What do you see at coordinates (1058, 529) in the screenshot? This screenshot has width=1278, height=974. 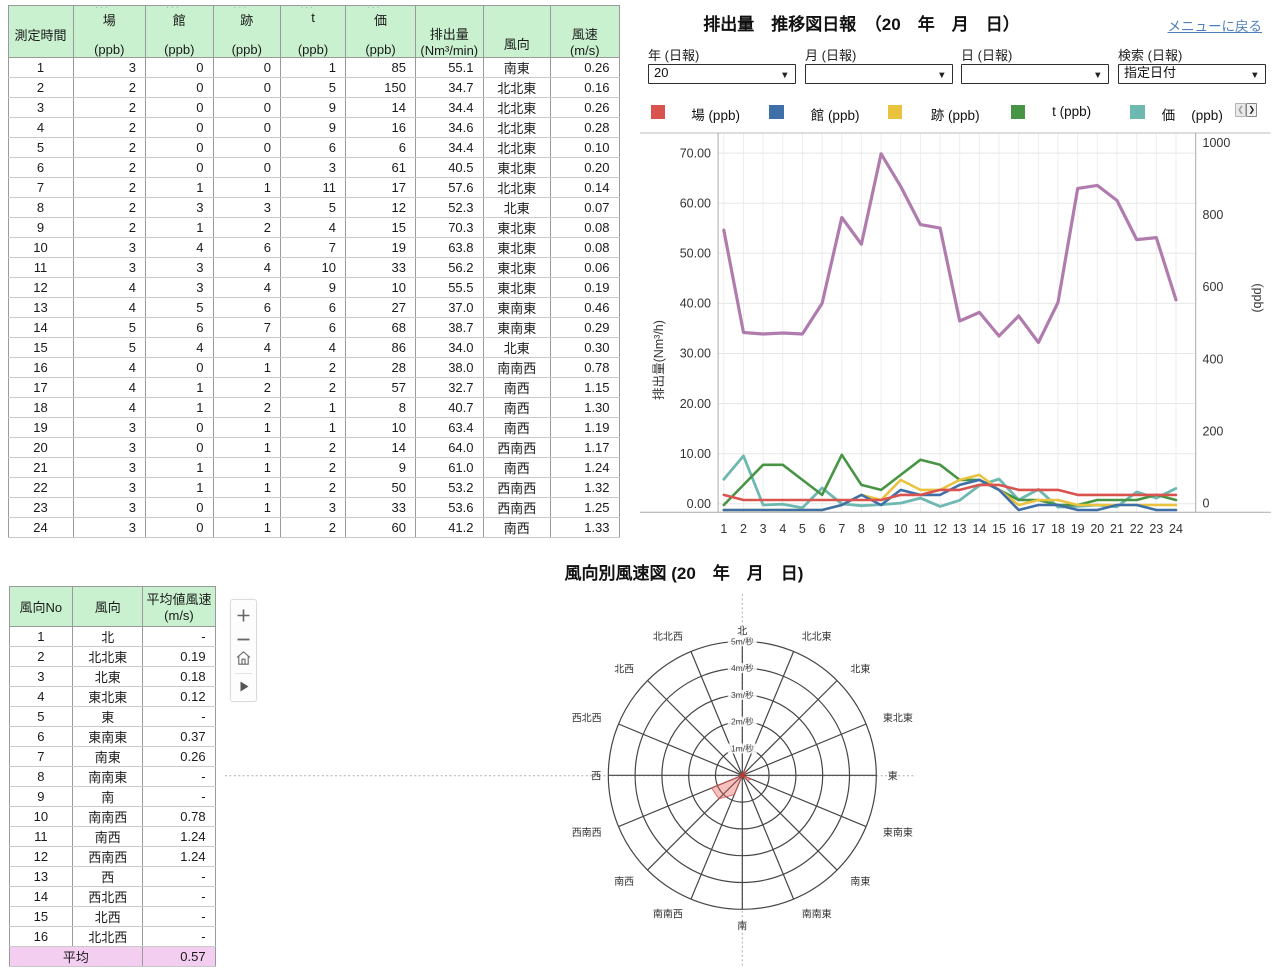 I see `svg-text: 18` at bounding box center [1058, 529].